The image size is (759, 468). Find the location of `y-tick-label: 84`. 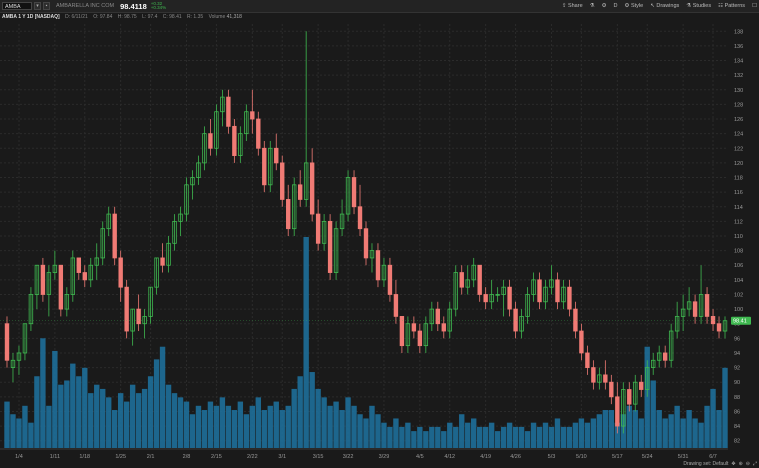

y-tick-label: 84 is located at coordinates (737, 427).